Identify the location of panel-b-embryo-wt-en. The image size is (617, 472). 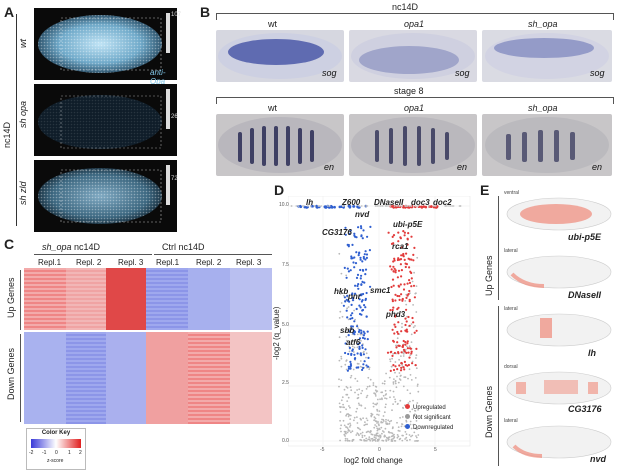
(280, 145).